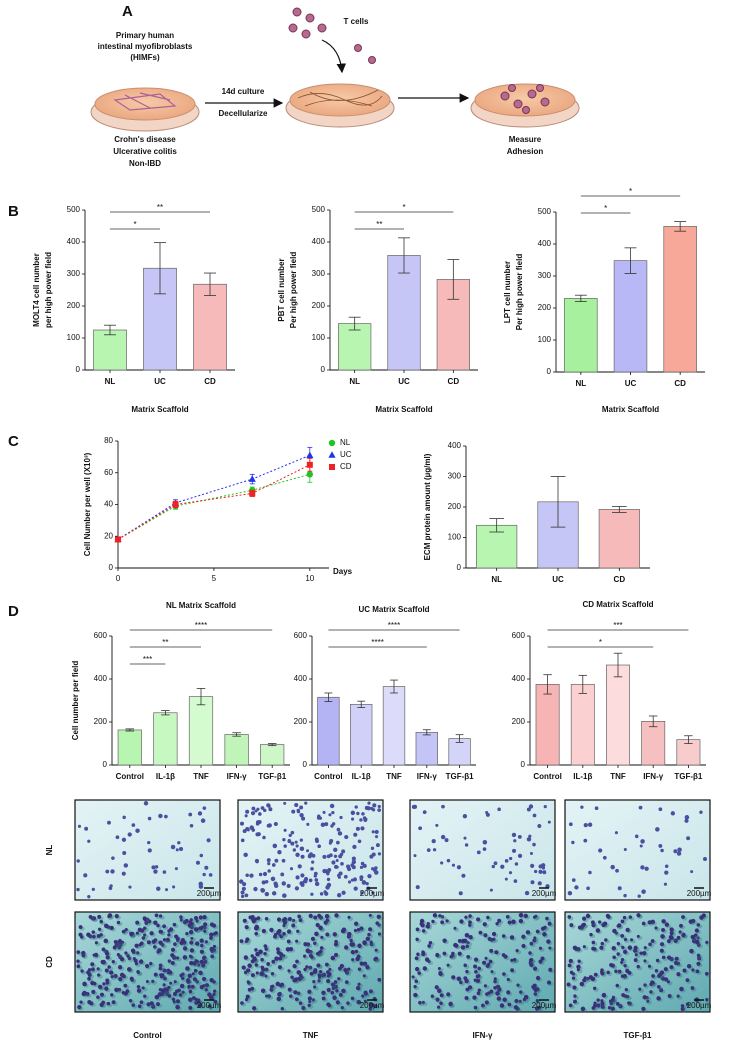 Image resolution: width=749 pixels, height=1050 pixels. What do you see at coordinates (334, 56) in the screenshot?
I see `arrow` at bounding box center [334, 56].